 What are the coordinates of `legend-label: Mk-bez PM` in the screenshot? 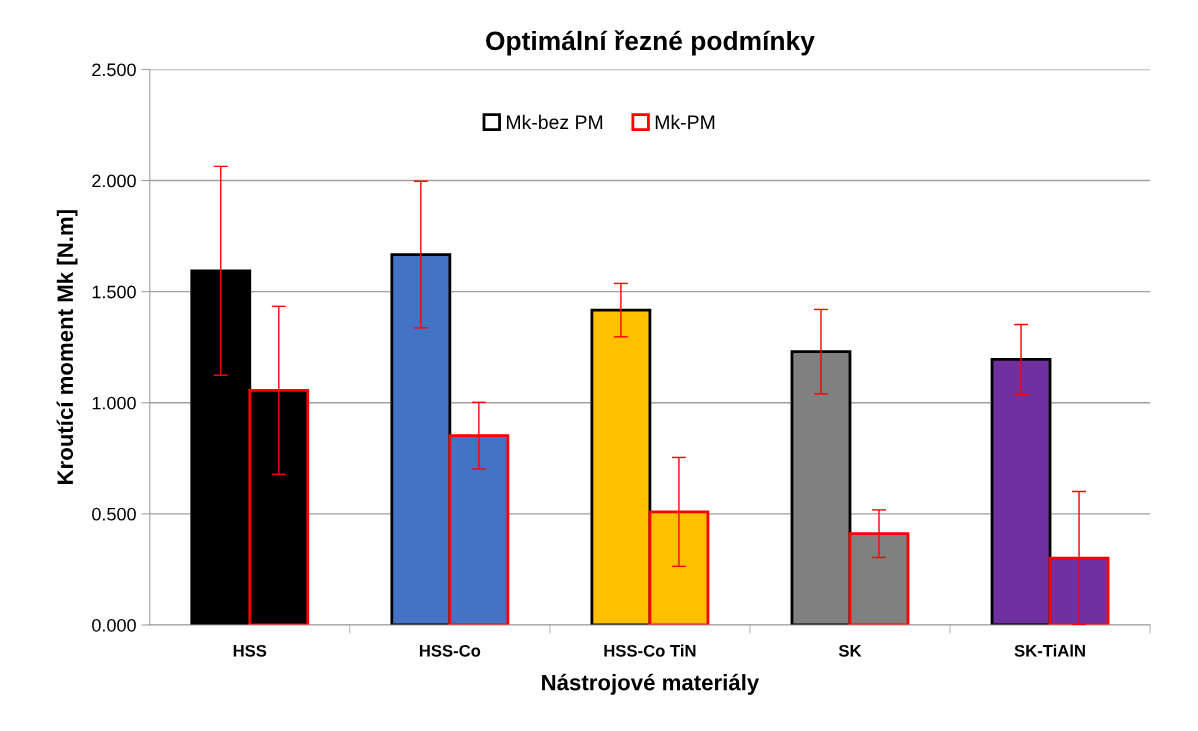 It's located at (554, 122).